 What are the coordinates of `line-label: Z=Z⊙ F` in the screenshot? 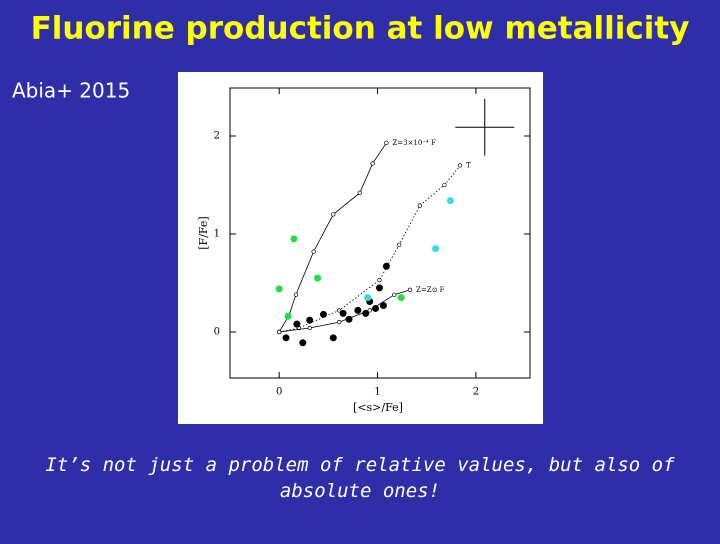 It's located at (430, 290).